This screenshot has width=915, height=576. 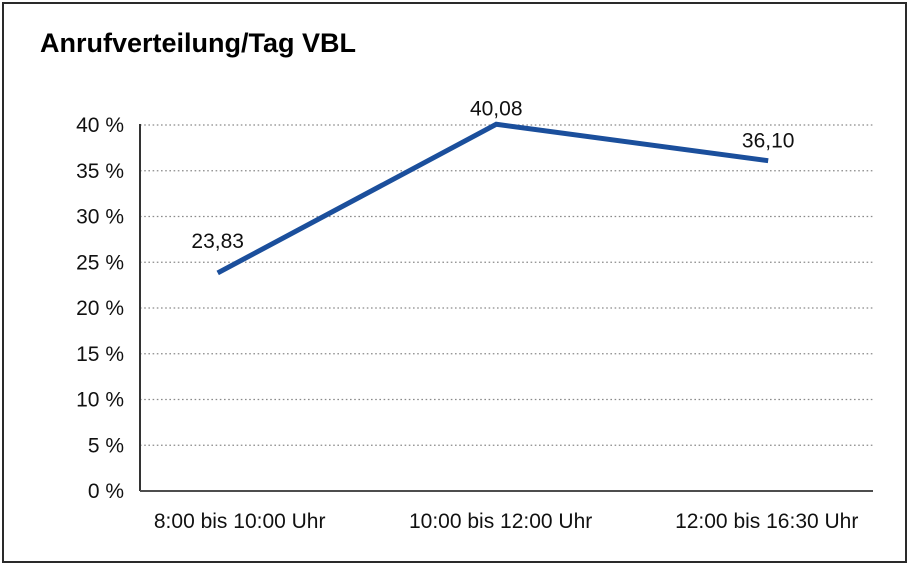 I want to click on y-tick-label: 0 %, so click(x=106, y=491).